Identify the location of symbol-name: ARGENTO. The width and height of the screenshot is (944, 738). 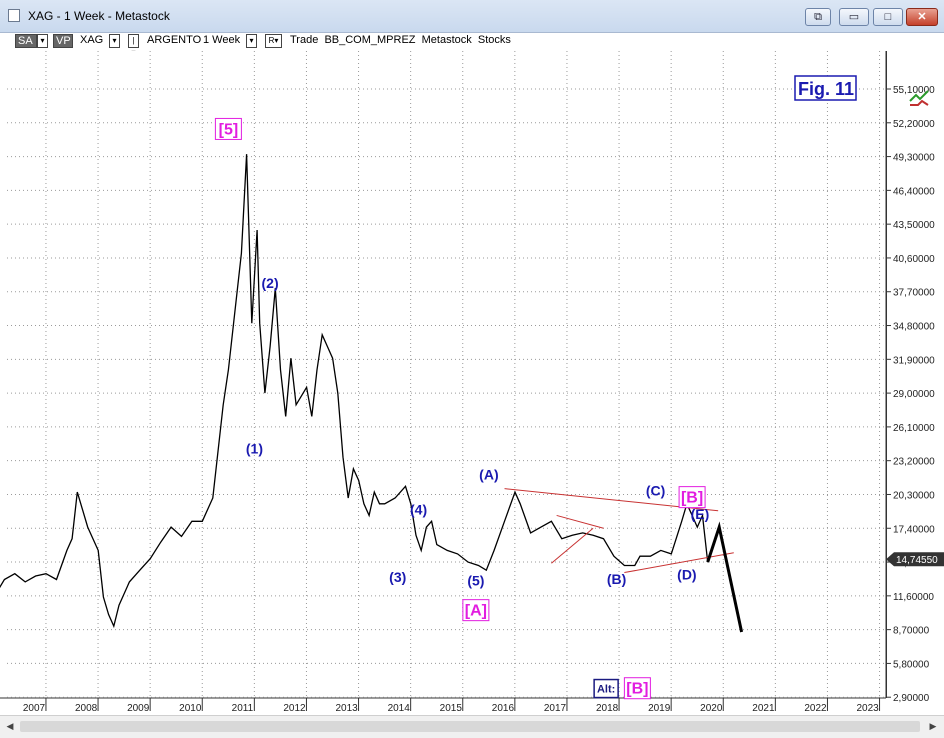
(174, 40).